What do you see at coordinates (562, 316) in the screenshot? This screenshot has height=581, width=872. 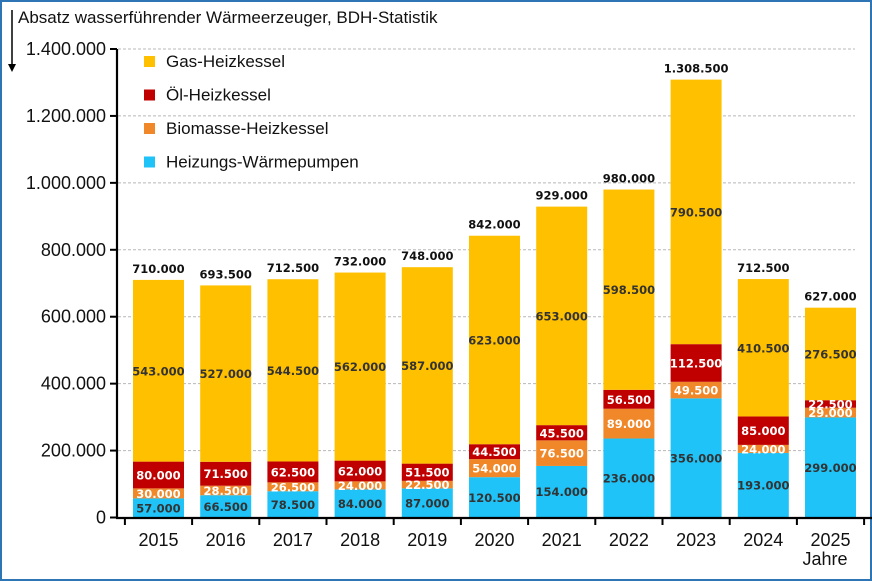 I see `segment-label: 653.000` at bounding box center [562, 316].